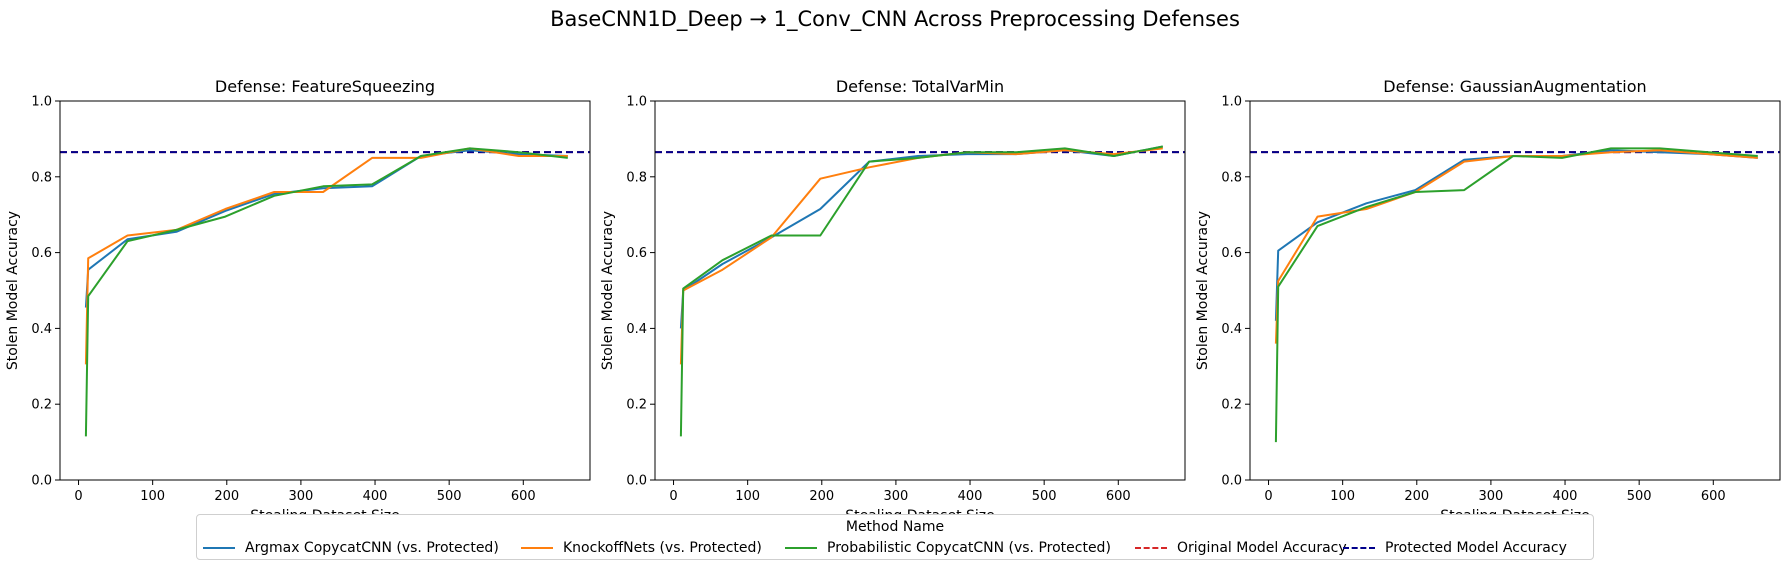 This screenshot has height=571, width=1790. I want to click on legend-item-probabilistic-copycatcnn: Probabilistic CopycatCNN (vs. Protected), so click(948, 548).